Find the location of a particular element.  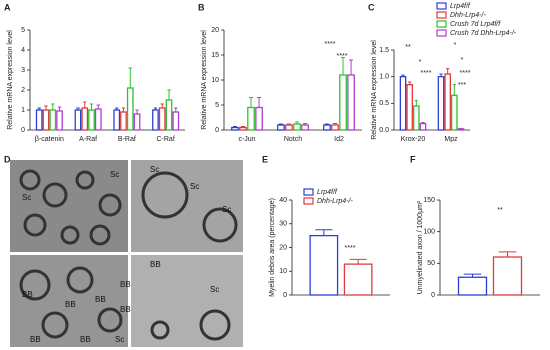

y-tick-label: 2 is located at coordinates (23, 90).